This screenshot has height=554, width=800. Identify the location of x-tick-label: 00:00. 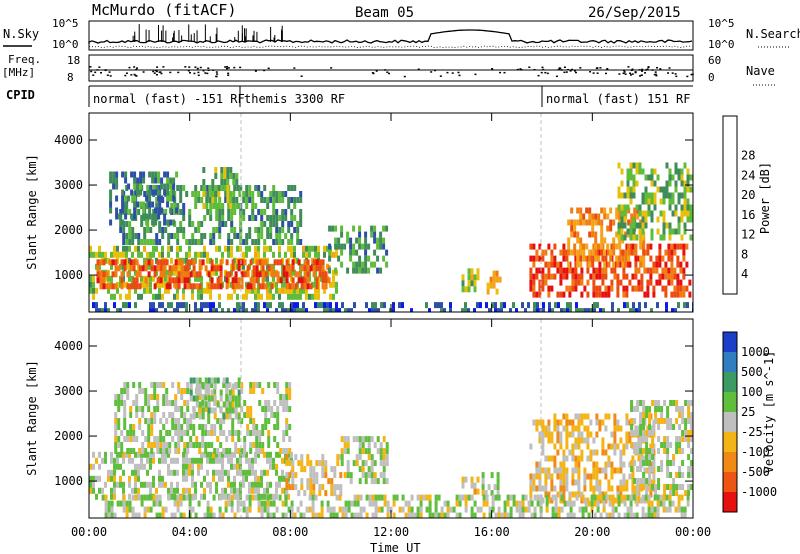
(89, 532).